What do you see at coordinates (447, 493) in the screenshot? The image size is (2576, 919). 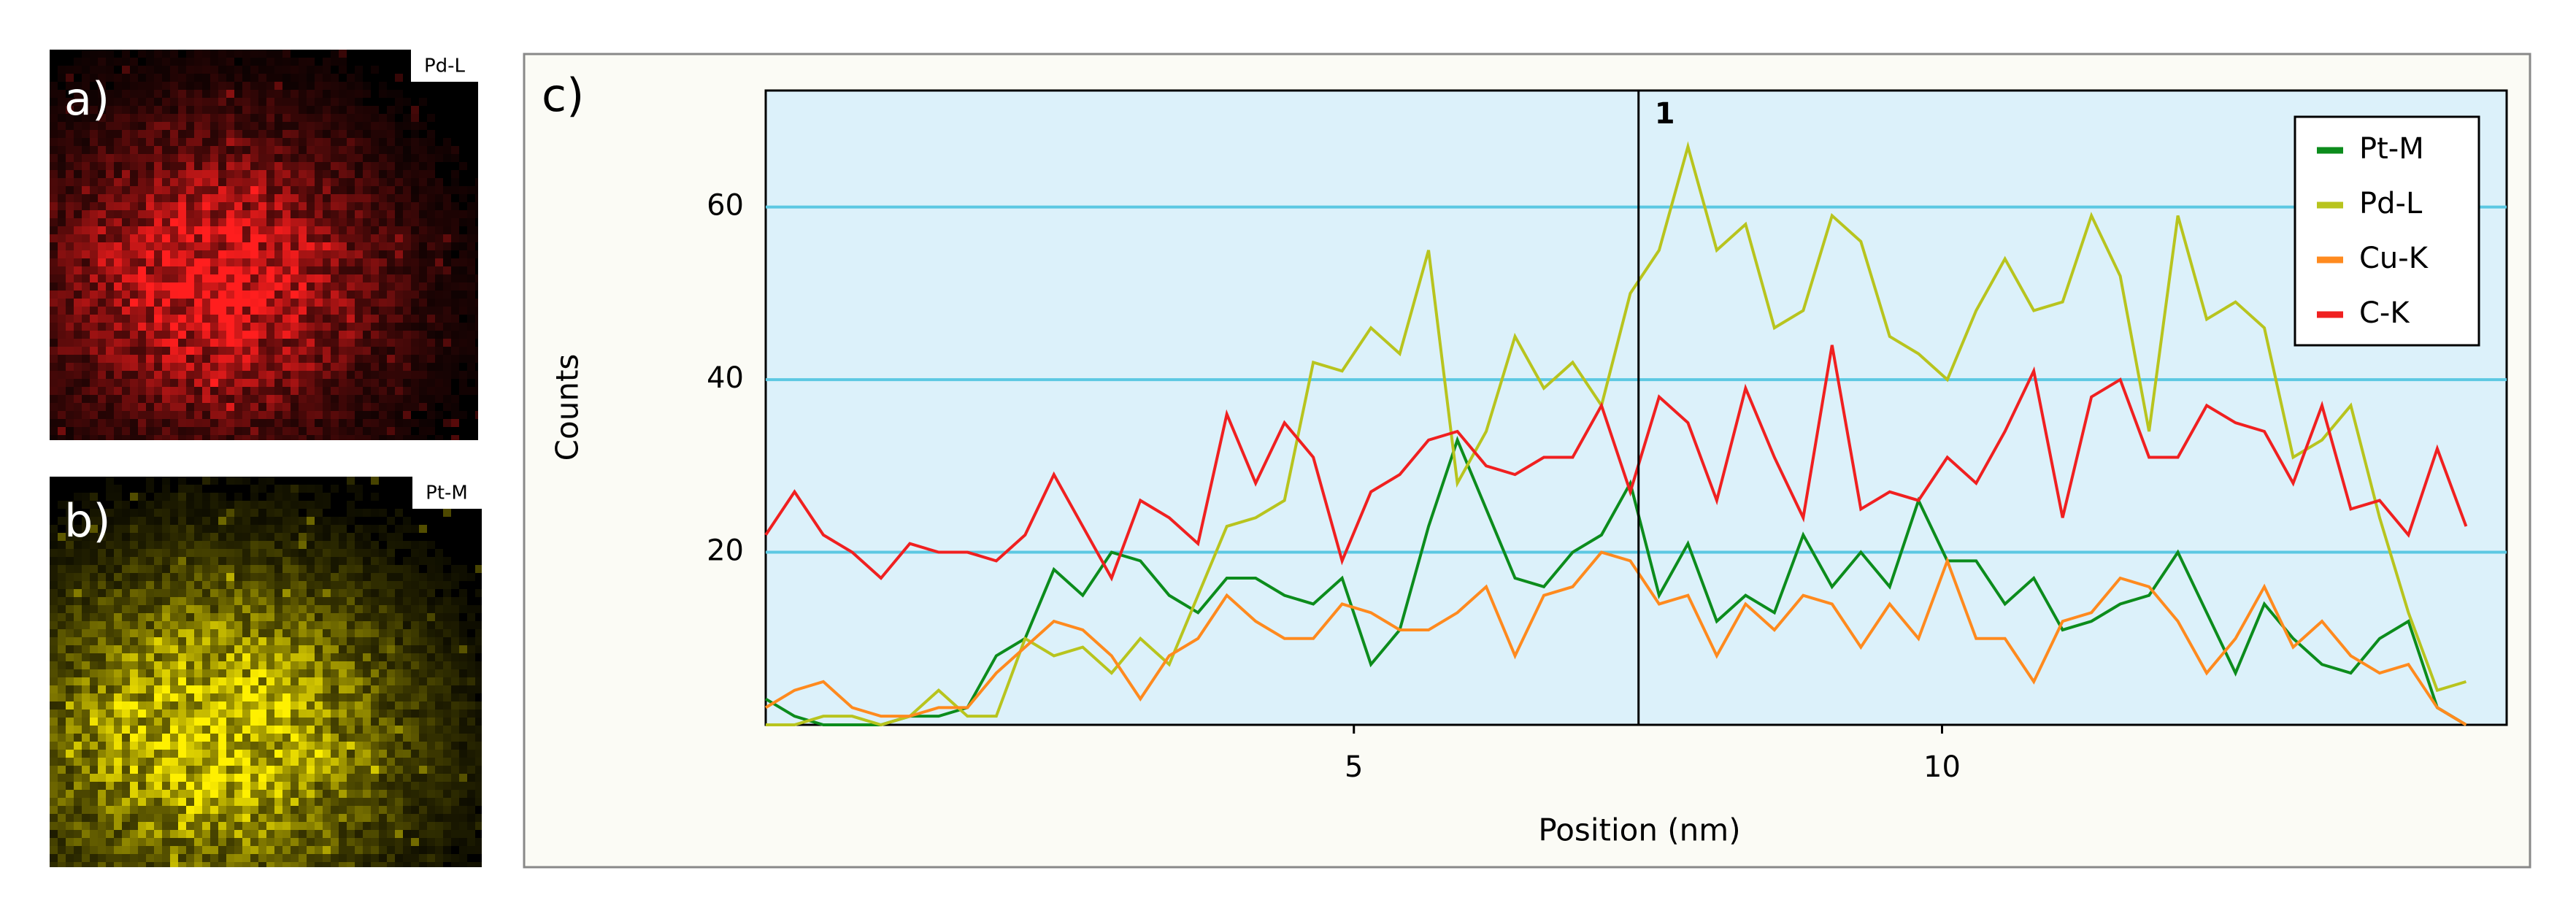 I see `map-tag: Pt-M` at bounding box center [447, 493].